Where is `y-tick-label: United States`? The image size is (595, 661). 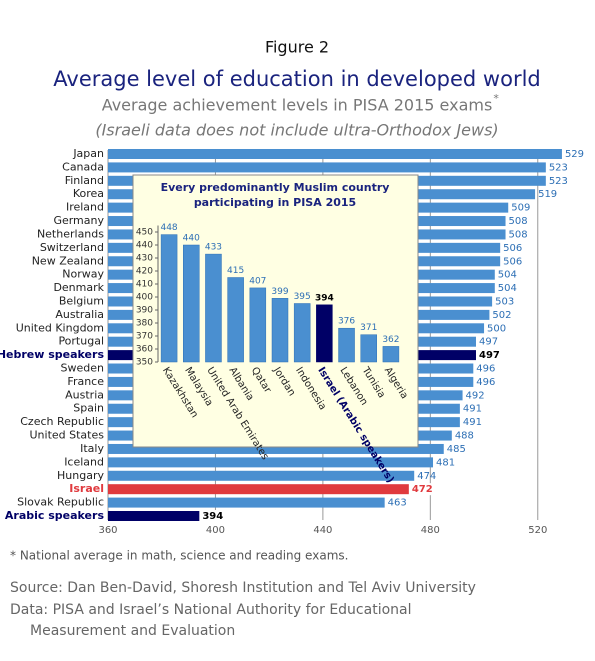 y-tick-label: United States is located at coordinates (67, 435).